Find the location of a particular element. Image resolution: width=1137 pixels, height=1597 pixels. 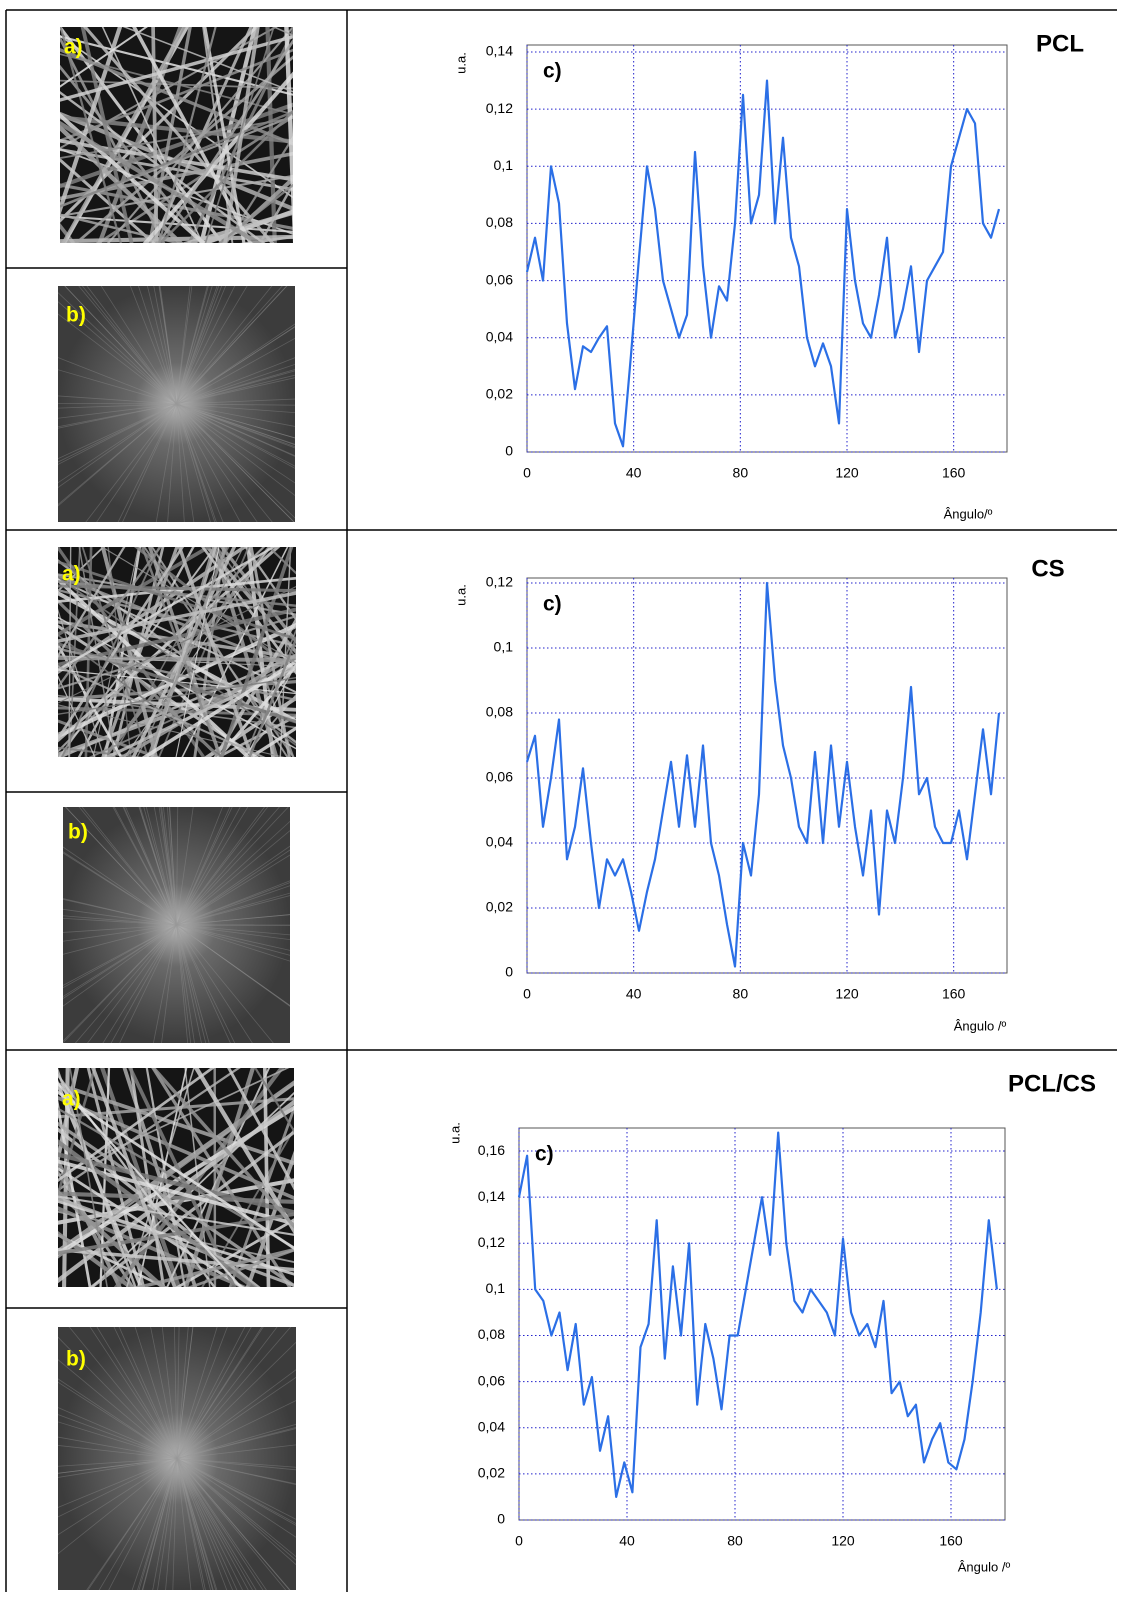

x-tick-label: 0 is located at coordinates (527, 473).